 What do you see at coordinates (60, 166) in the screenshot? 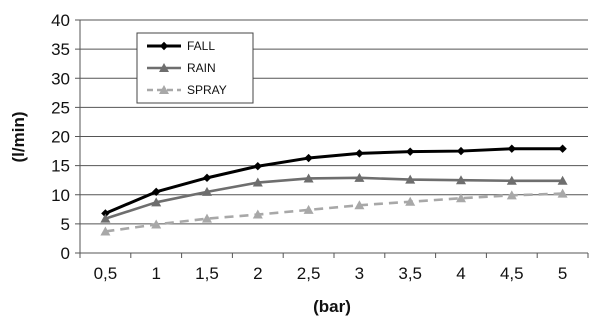
I see `y-tick-label: 15` at bounding box center [60, 166].